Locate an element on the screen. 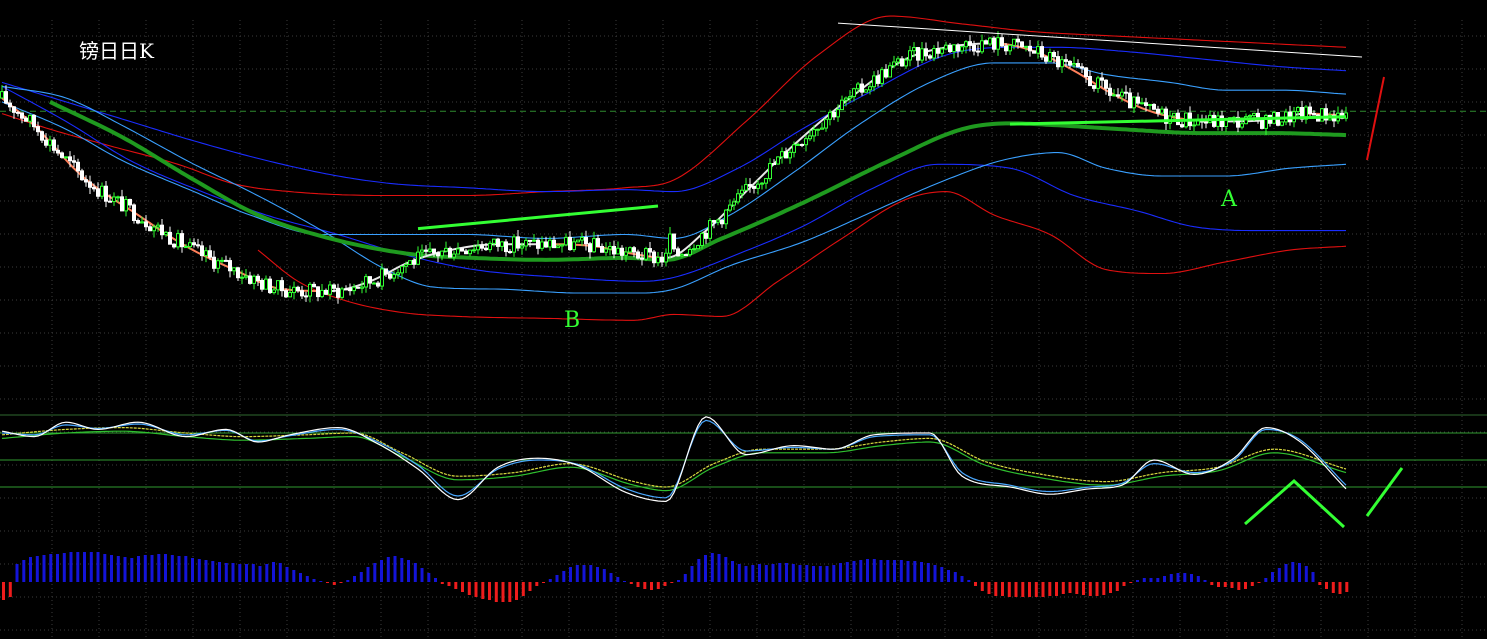  chart-title: 镑日日K is located at coordinates (117, 51).